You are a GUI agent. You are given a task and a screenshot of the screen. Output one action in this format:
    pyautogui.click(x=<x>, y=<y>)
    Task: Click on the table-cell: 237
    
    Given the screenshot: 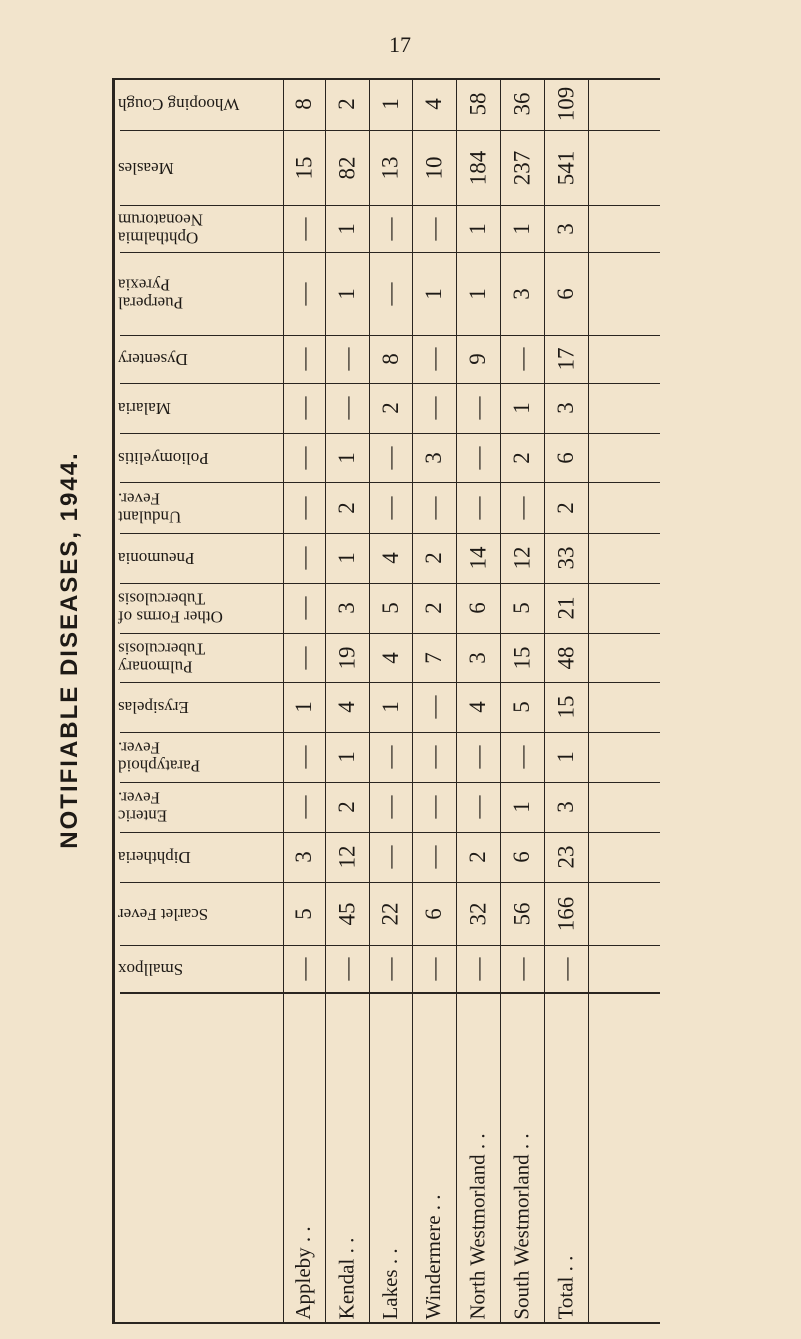 What is the action you would take?
    pyautogui.click(x=522, y=167)
    